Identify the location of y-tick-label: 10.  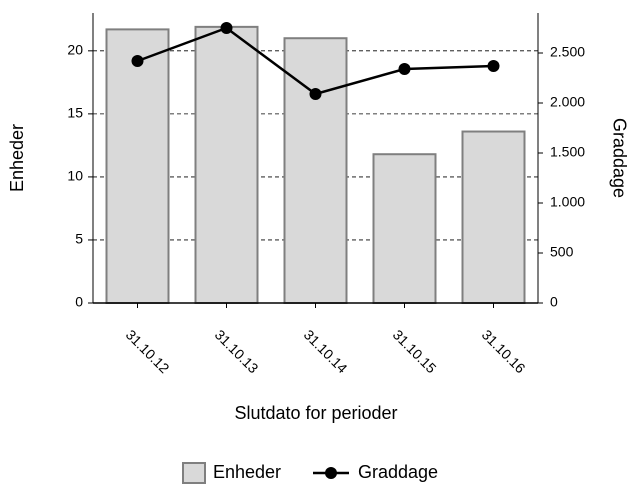
(75, 176).